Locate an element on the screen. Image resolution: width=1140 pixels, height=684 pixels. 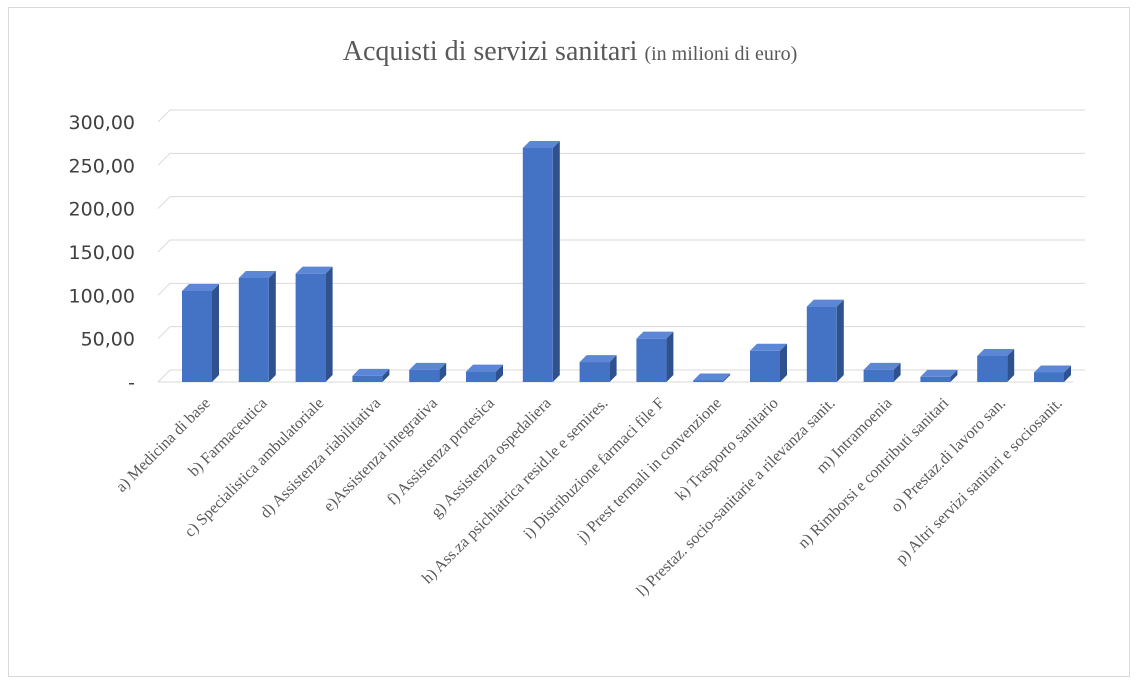
x-tick-label: e)Assistenza integrativa is located at coordinates (381, 455).